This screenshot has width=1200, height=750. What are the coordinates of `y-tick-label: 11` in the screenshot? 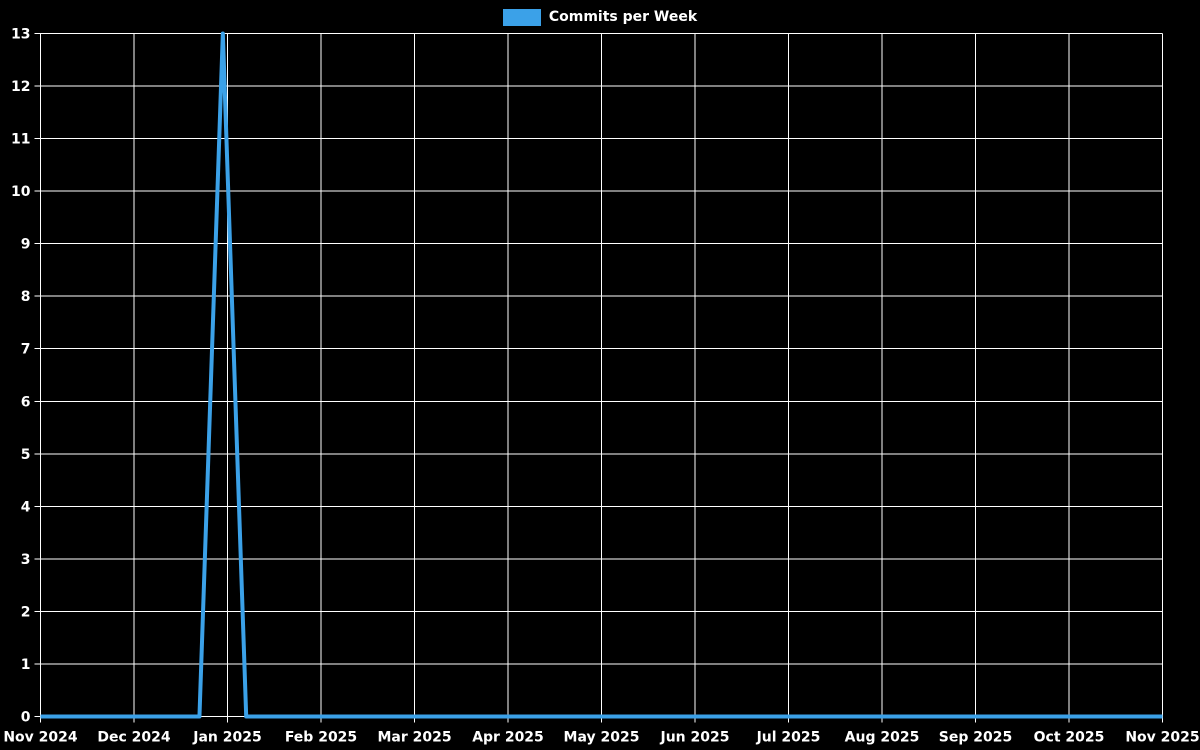 It's located at (20, 140).